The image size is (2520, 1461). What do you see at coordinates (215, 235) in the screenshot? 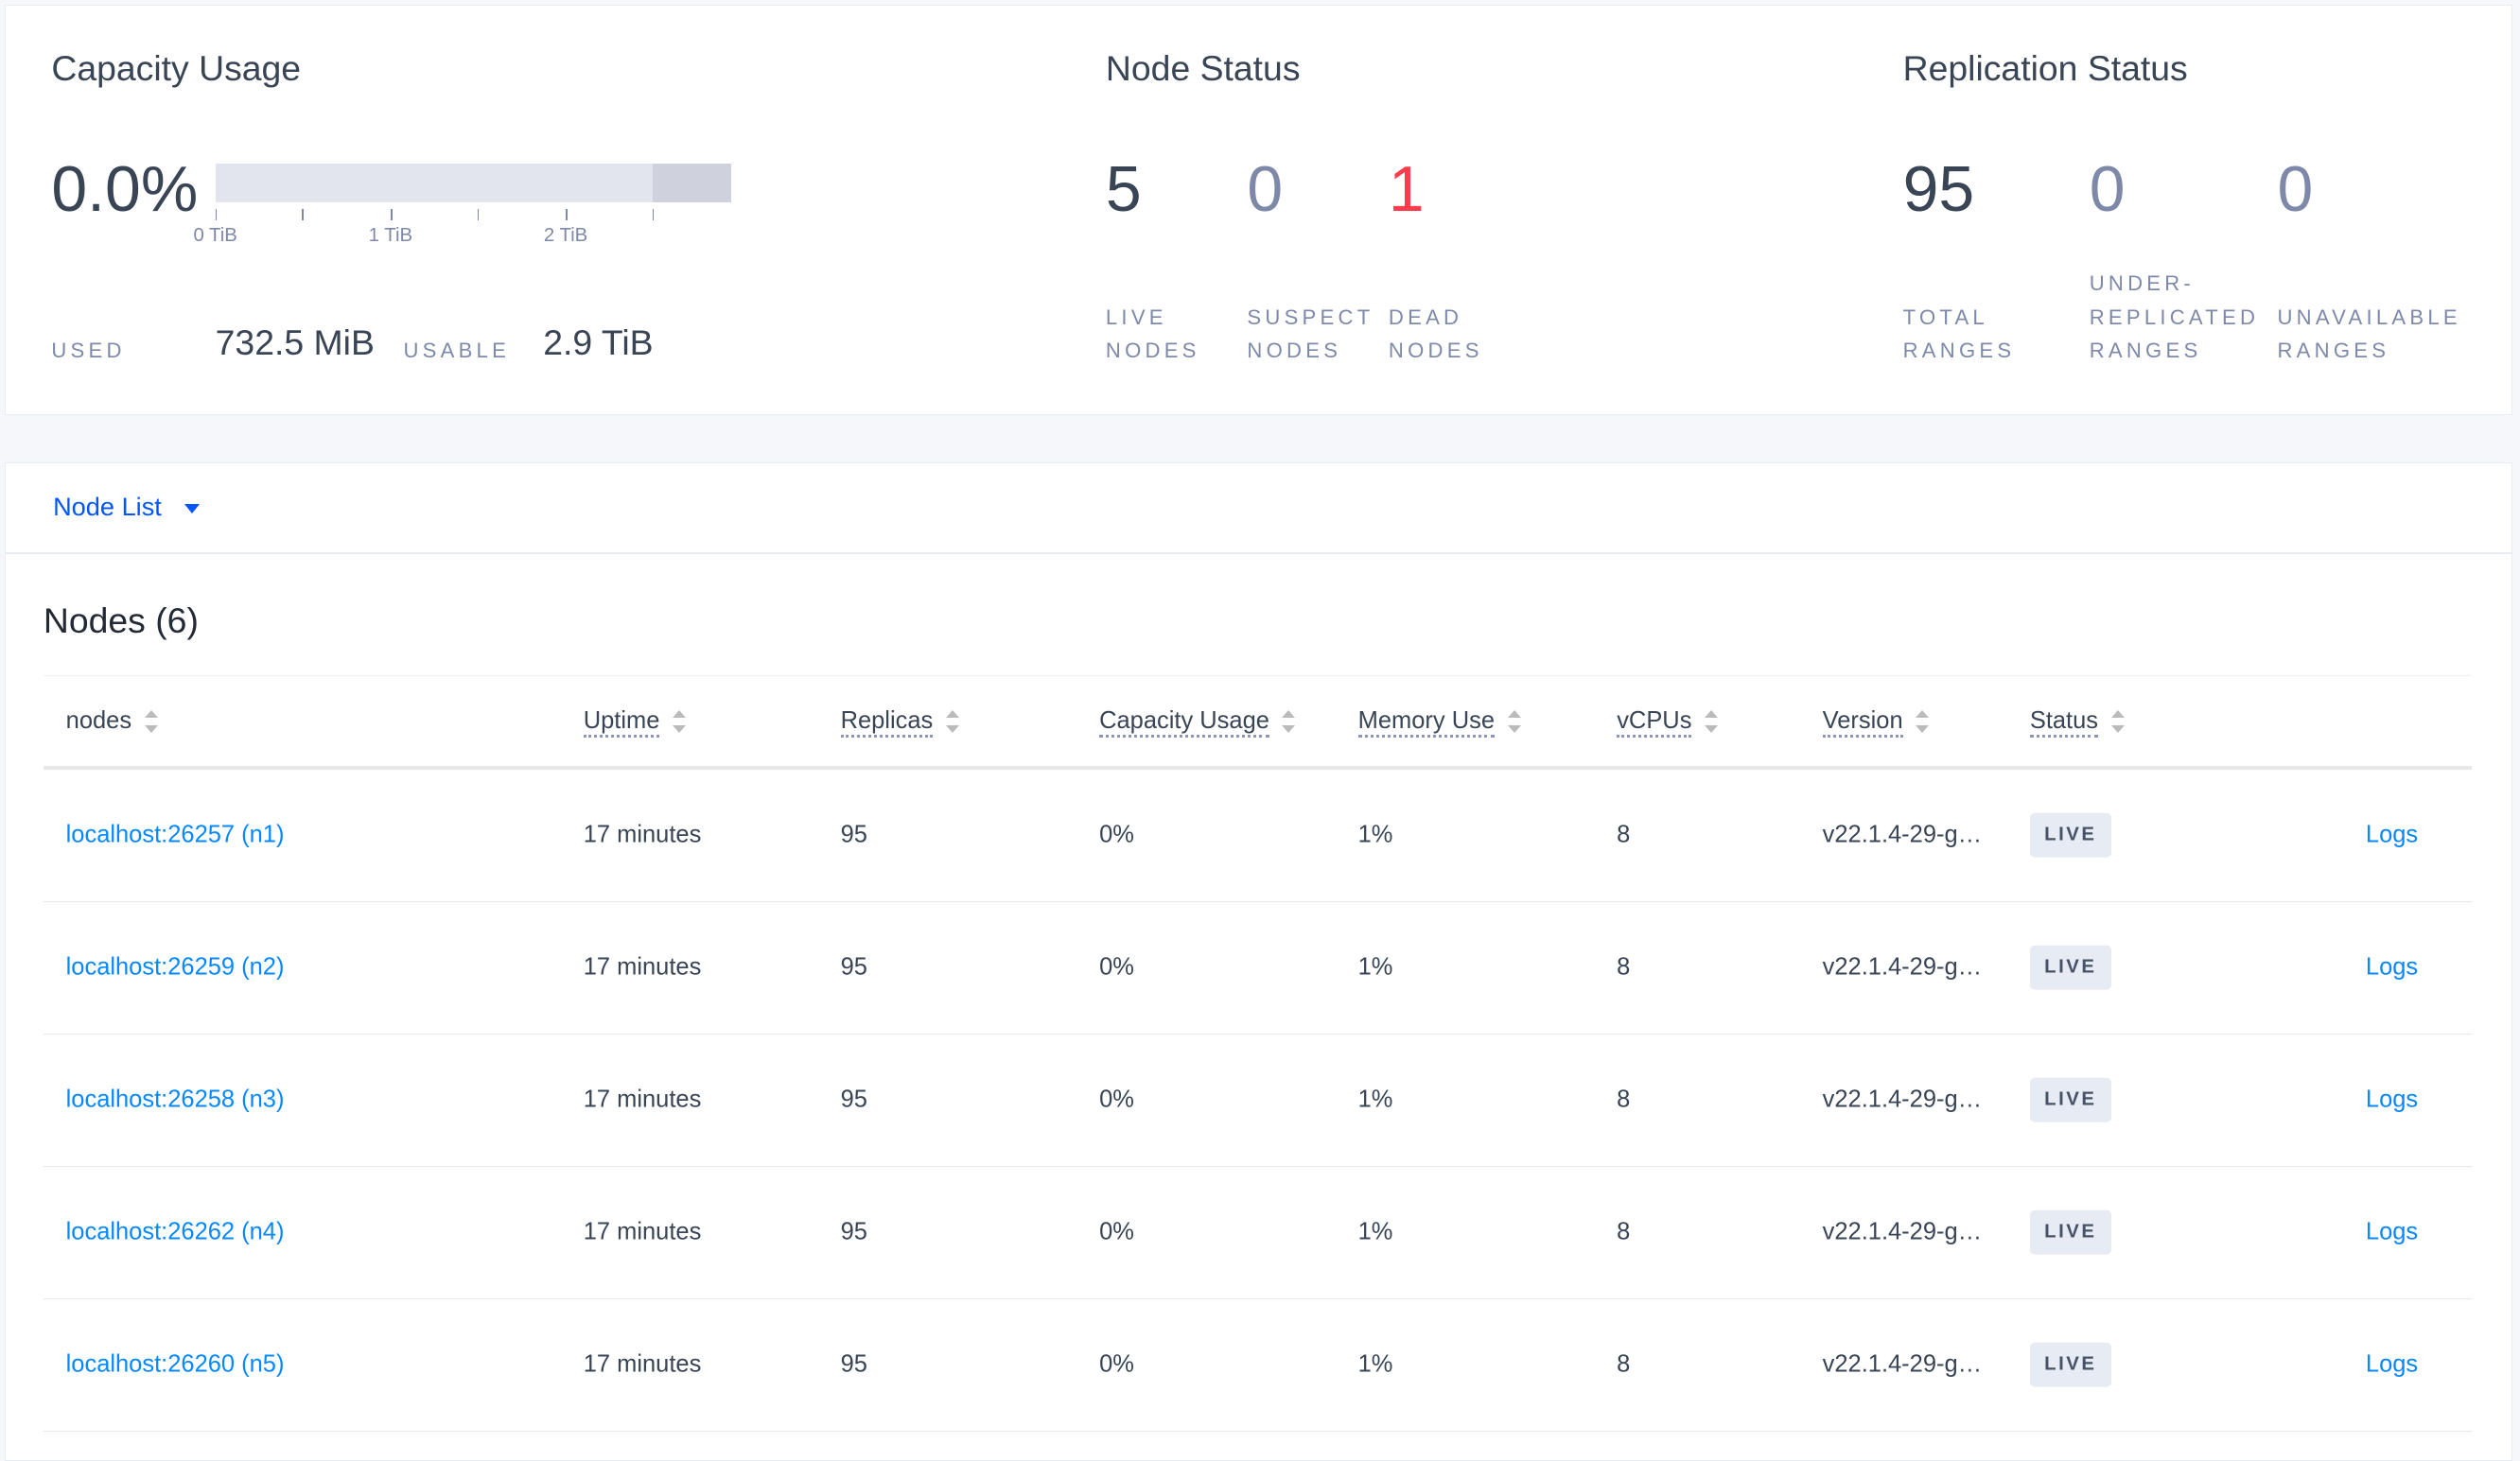
I see `tick-label: 0 TiB` at bounding box center [215, 235].